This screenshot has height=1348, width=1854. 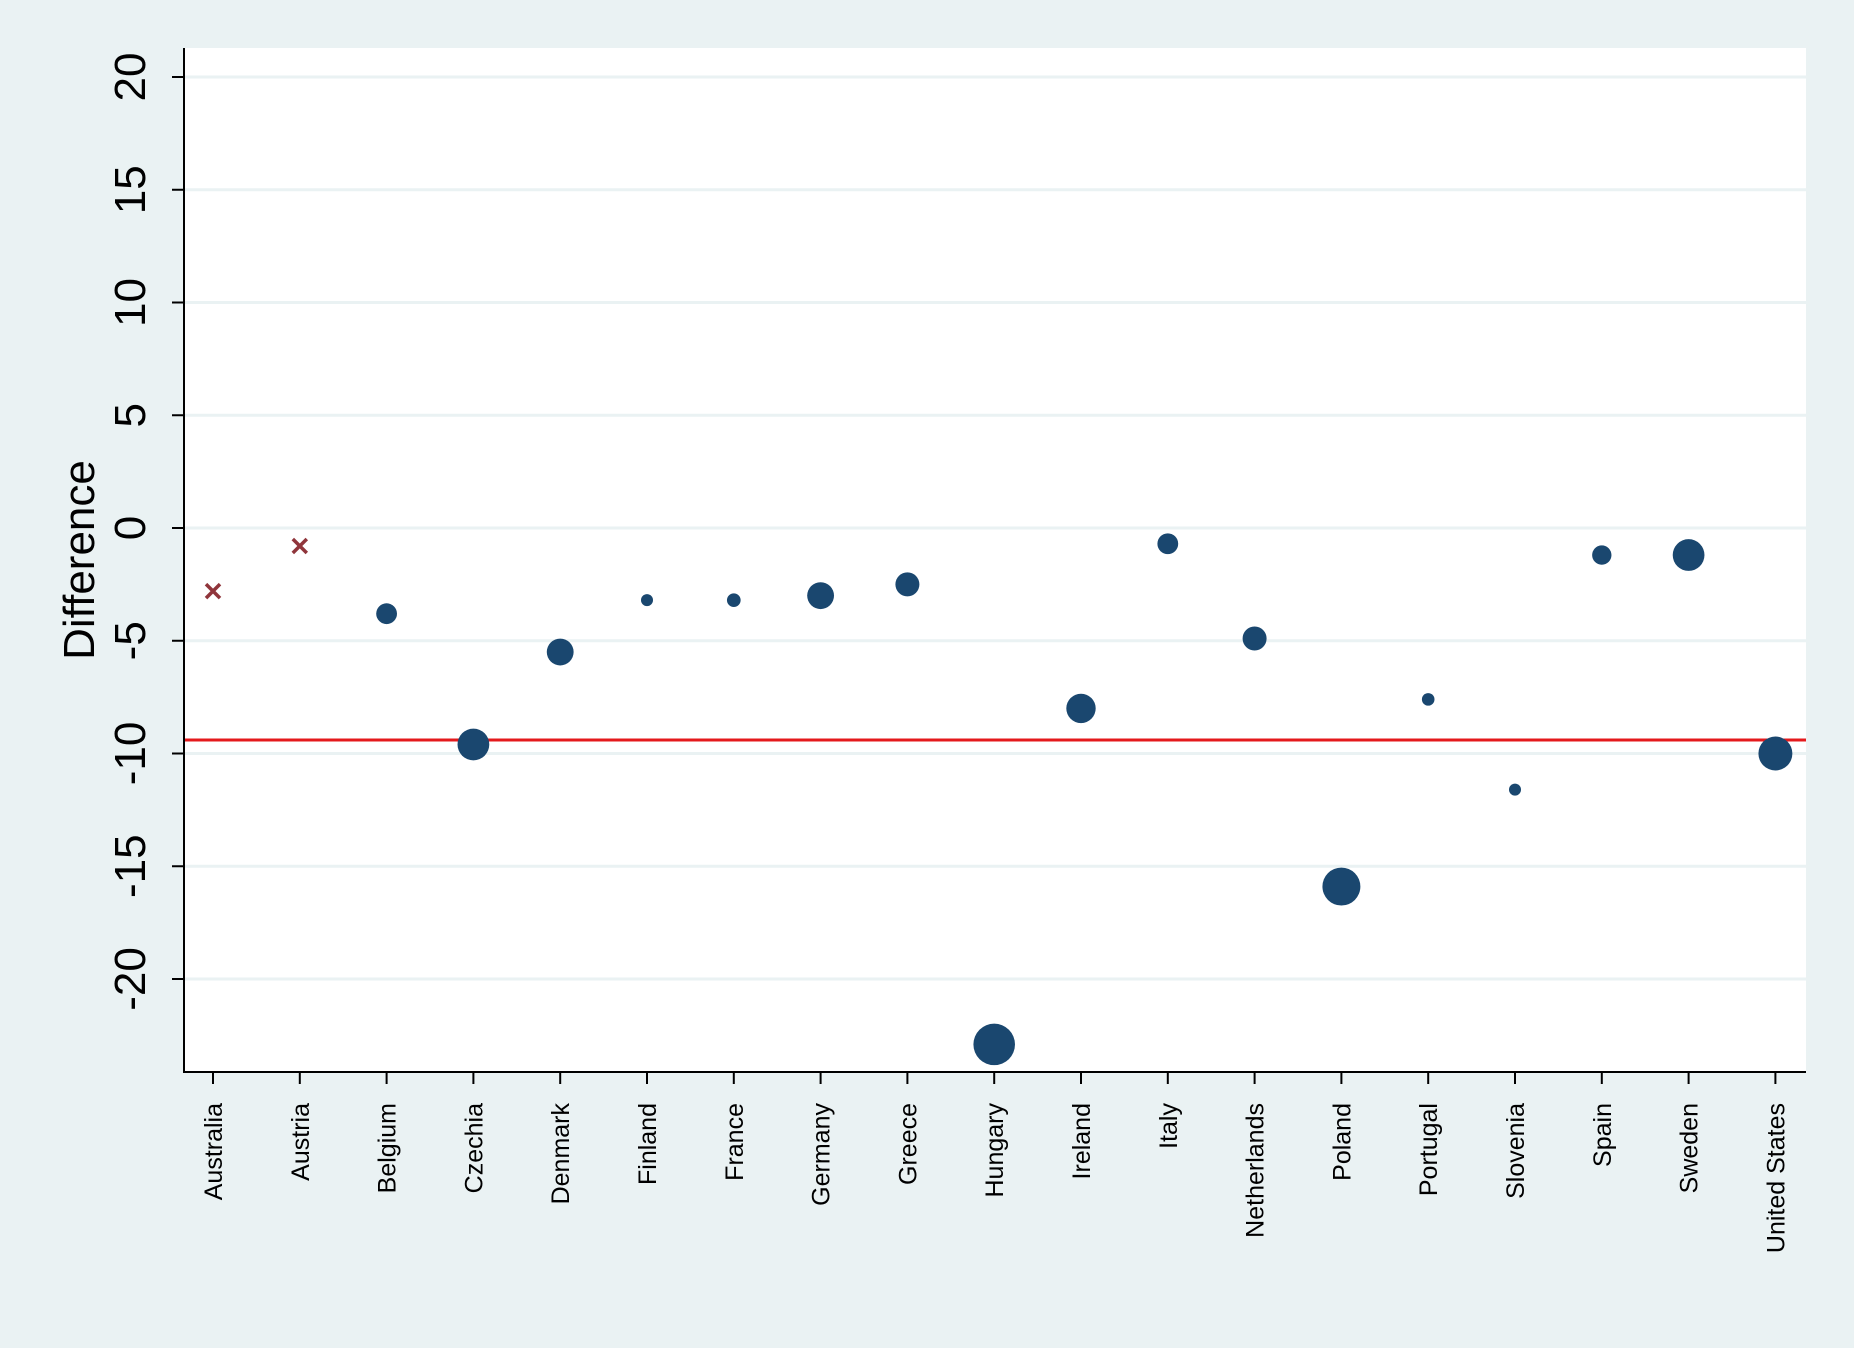 I want to click on y-axis-ticks: 20 15 10 5 0 -5 -10 -15 -20, so click(x=145, y=532).